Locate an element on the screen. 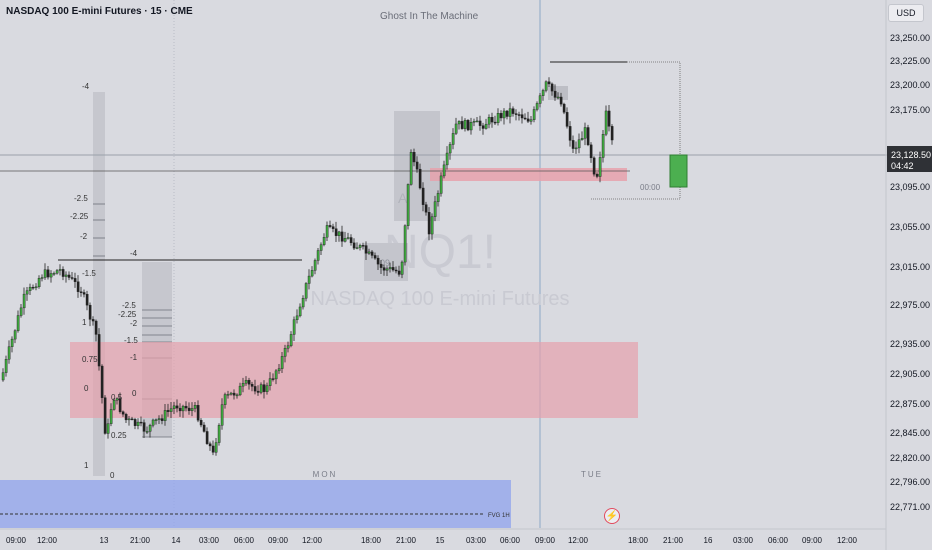 The width and height of the screenshot is (932, 550). price-tick: 23,225.00 is located at coordinates (910, 61).